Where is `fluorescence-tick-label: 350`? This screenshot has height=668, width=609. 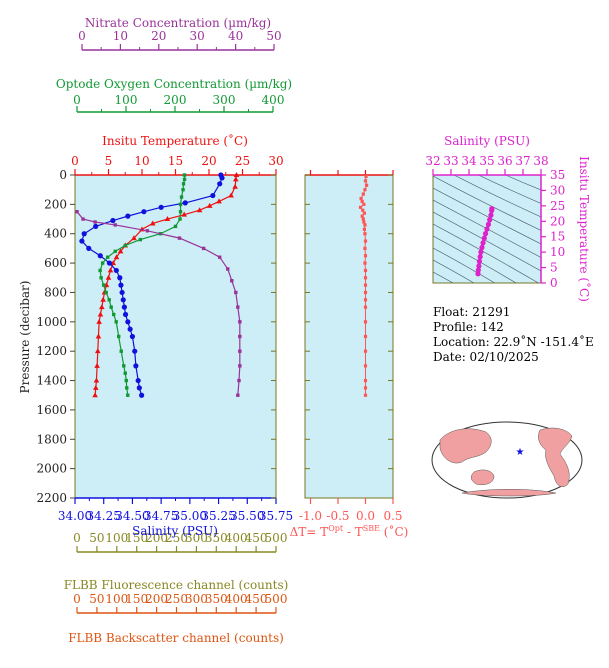 fluorescence-tick-label: 350 is located at coordinates (216, 538).